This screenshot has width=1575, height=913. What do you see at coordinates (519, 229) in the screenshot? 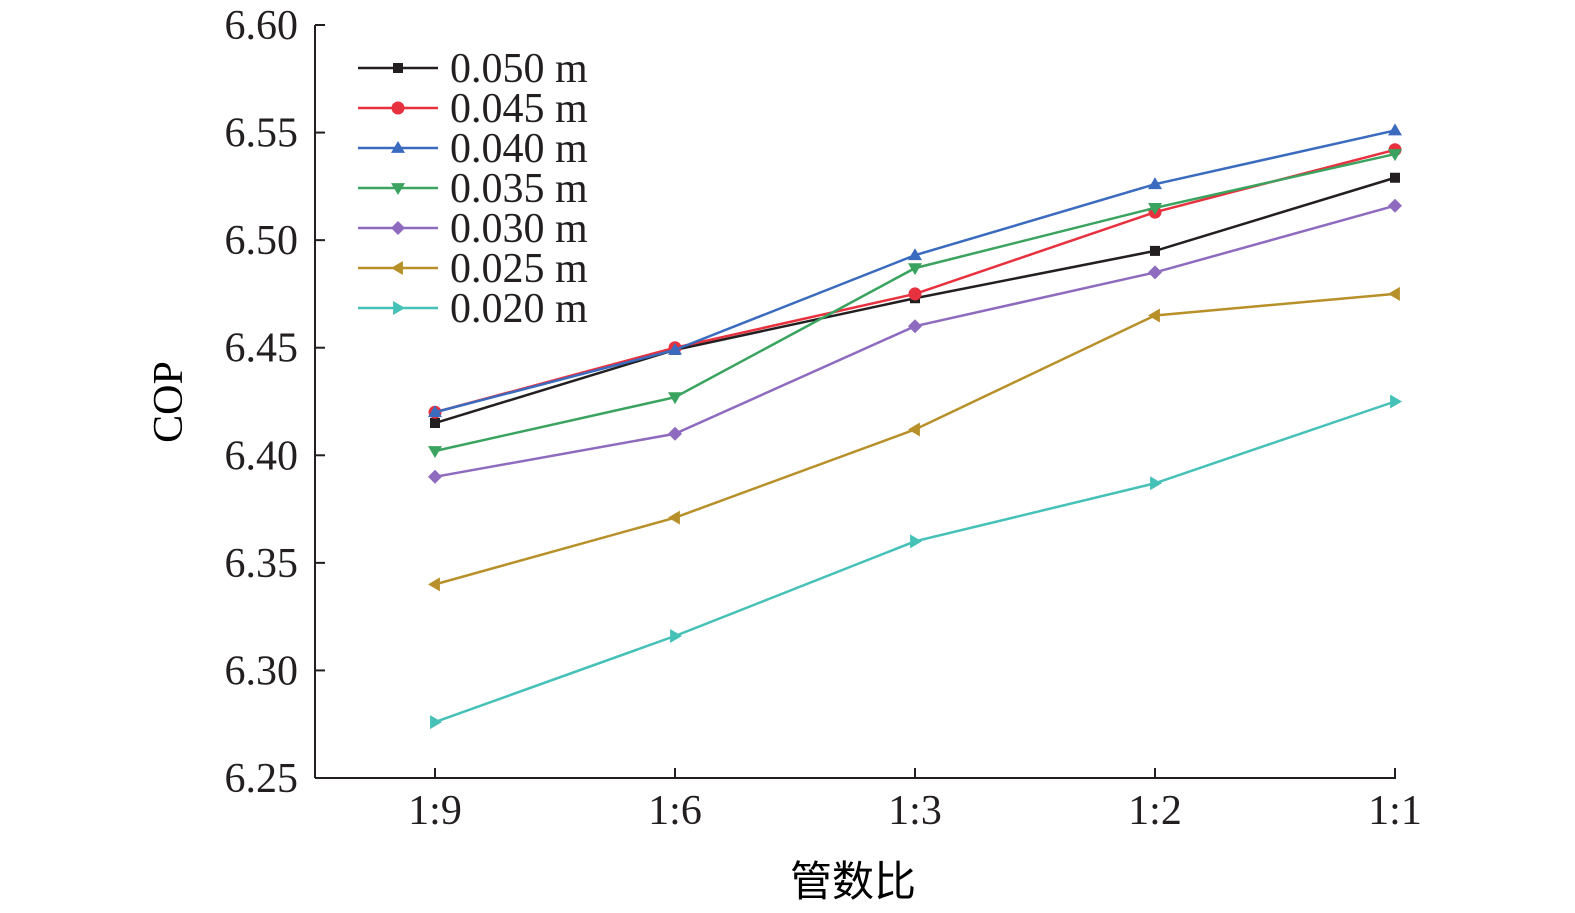
I see `legend-label: 0.030 m` at bounding box center [519, 229].